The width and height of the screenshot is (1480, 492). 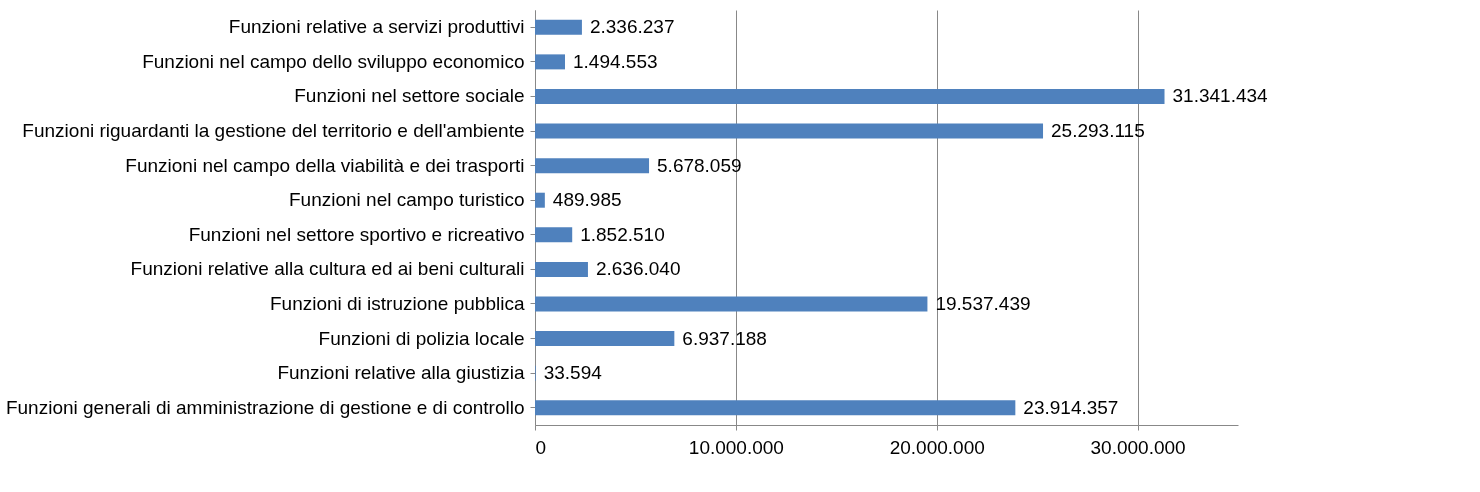 What do you see at coordinates (409, 96) in the screenshot?
I see `y-tick-label: Funzioni nel settore sociale` at bounding box center [409, 96].